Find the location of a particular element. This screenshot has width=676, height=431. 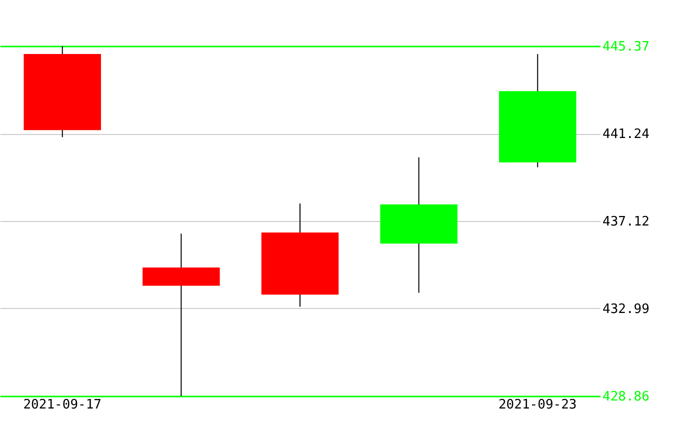

y-tick-label: 441.24 is located at coordinates (626, 134).